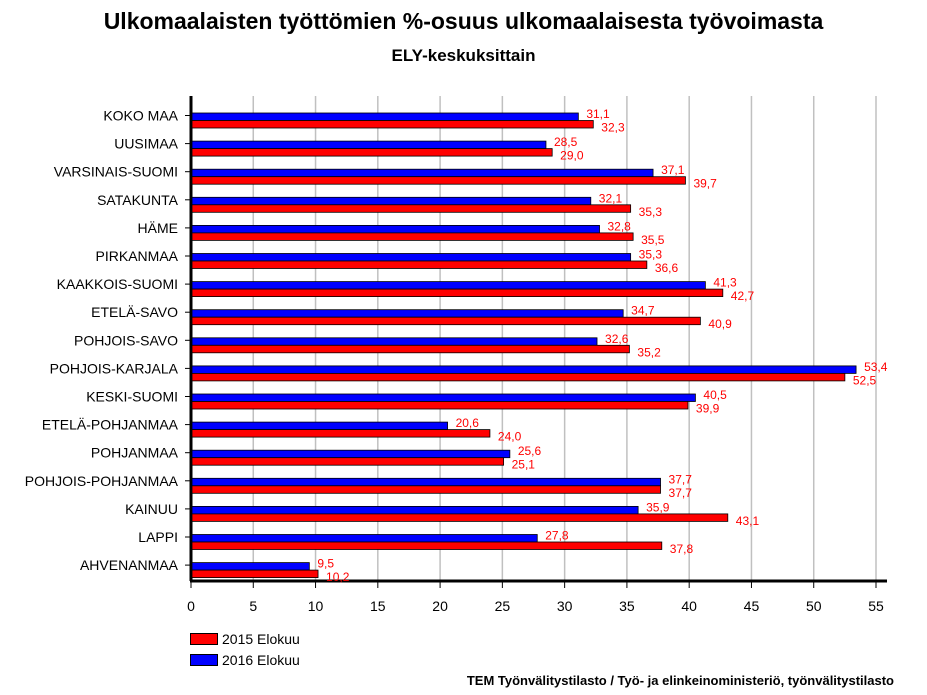 The width and height of the screenshot is (927, 695). I want to click on data-label: 35,2, so click(649, 352).